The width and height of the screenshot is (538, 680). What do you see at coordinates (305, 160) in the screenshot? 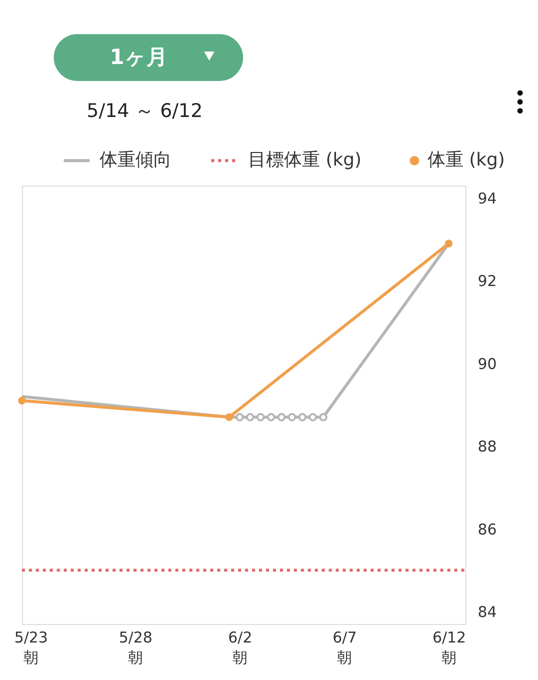
I see `legend-label: 目標体重 (kg)` at bounding box center [305, 160].